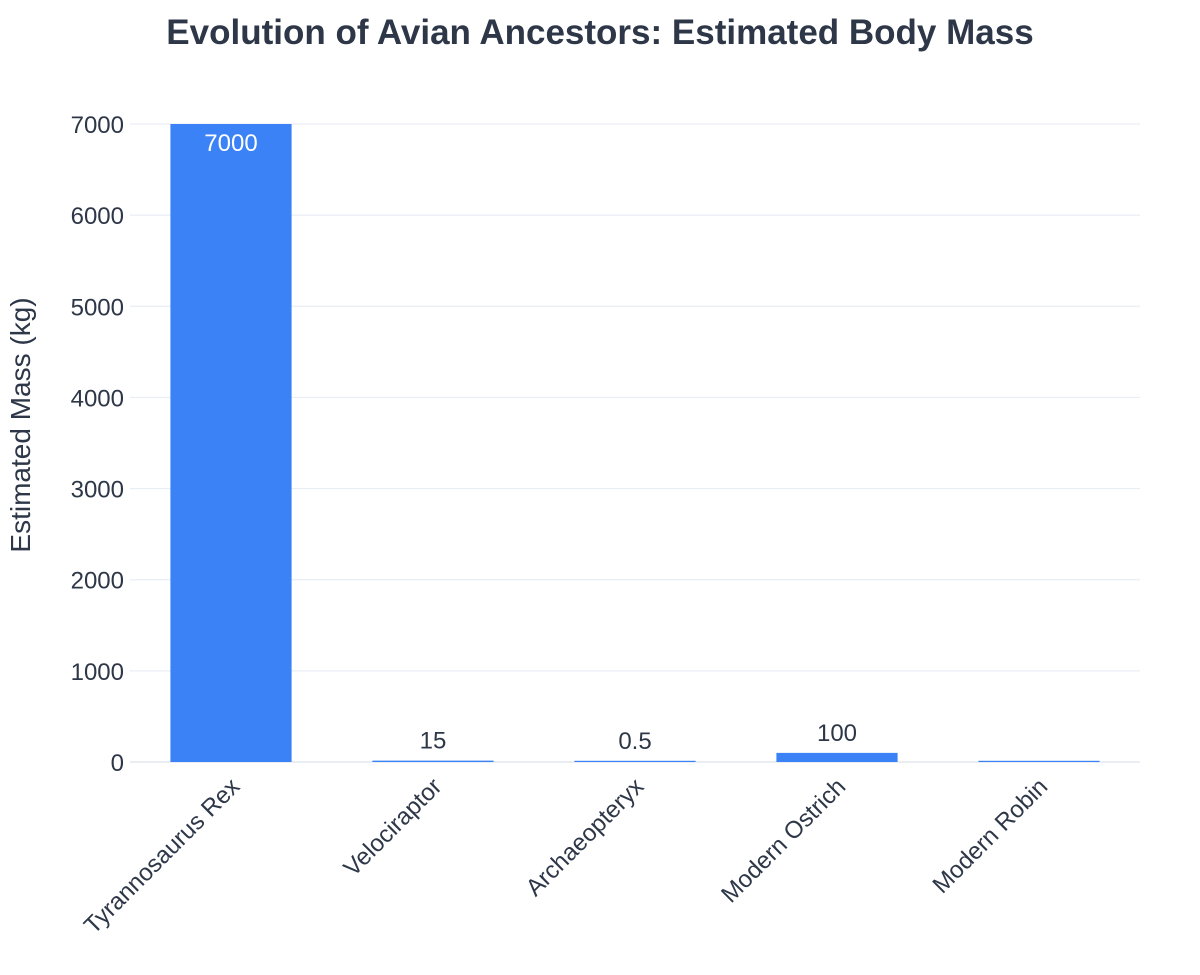  Describe the element at coordinates (433, 761) in the screenshot. I see `bar-velociraptor` at that location.